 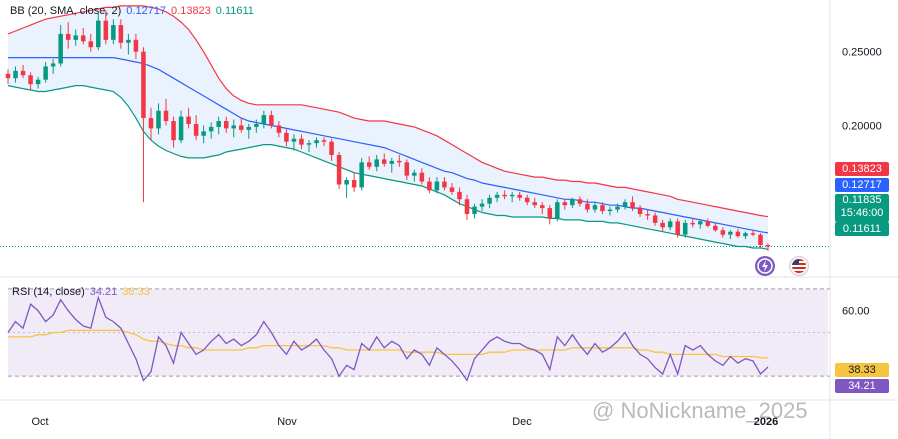 What do you see at coordinates (81, 292) in the screenshot?
I see `rsi-legend: RSI (14, close) 34.21 38.33` at bounding box center [81, 292].